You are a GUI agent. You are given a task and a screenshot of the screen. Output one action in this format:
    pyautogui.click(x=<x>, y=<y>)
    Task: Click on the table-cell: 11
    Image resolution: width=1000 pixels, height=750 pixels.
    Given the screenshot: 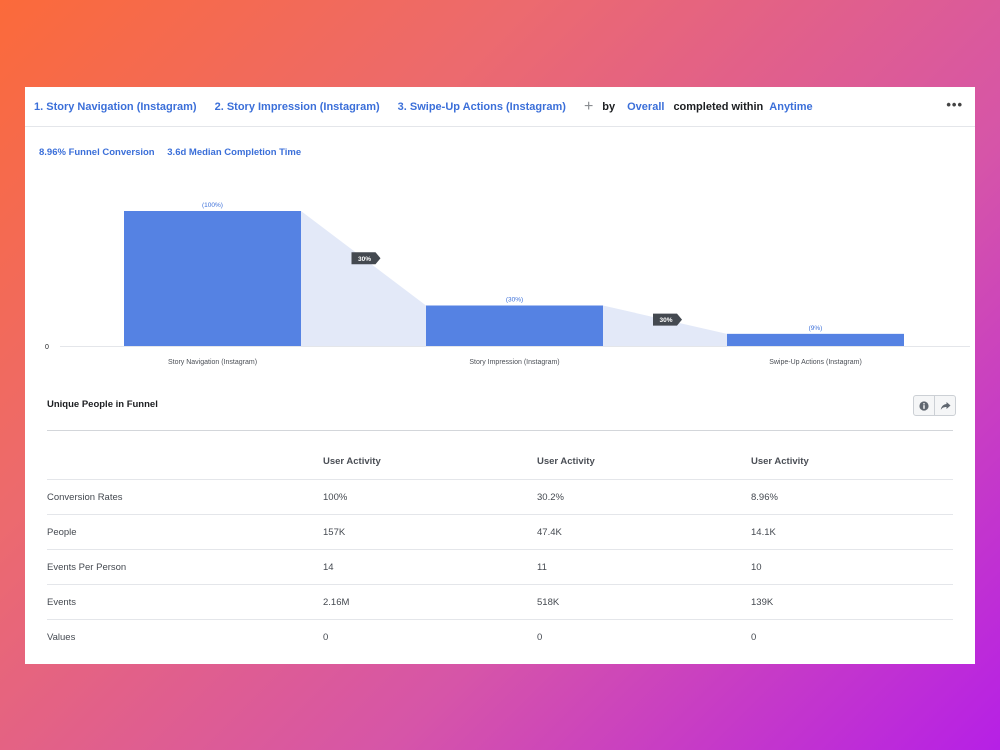 What is the action you would take?
    pyautogui.click(x=644, y=567)
    